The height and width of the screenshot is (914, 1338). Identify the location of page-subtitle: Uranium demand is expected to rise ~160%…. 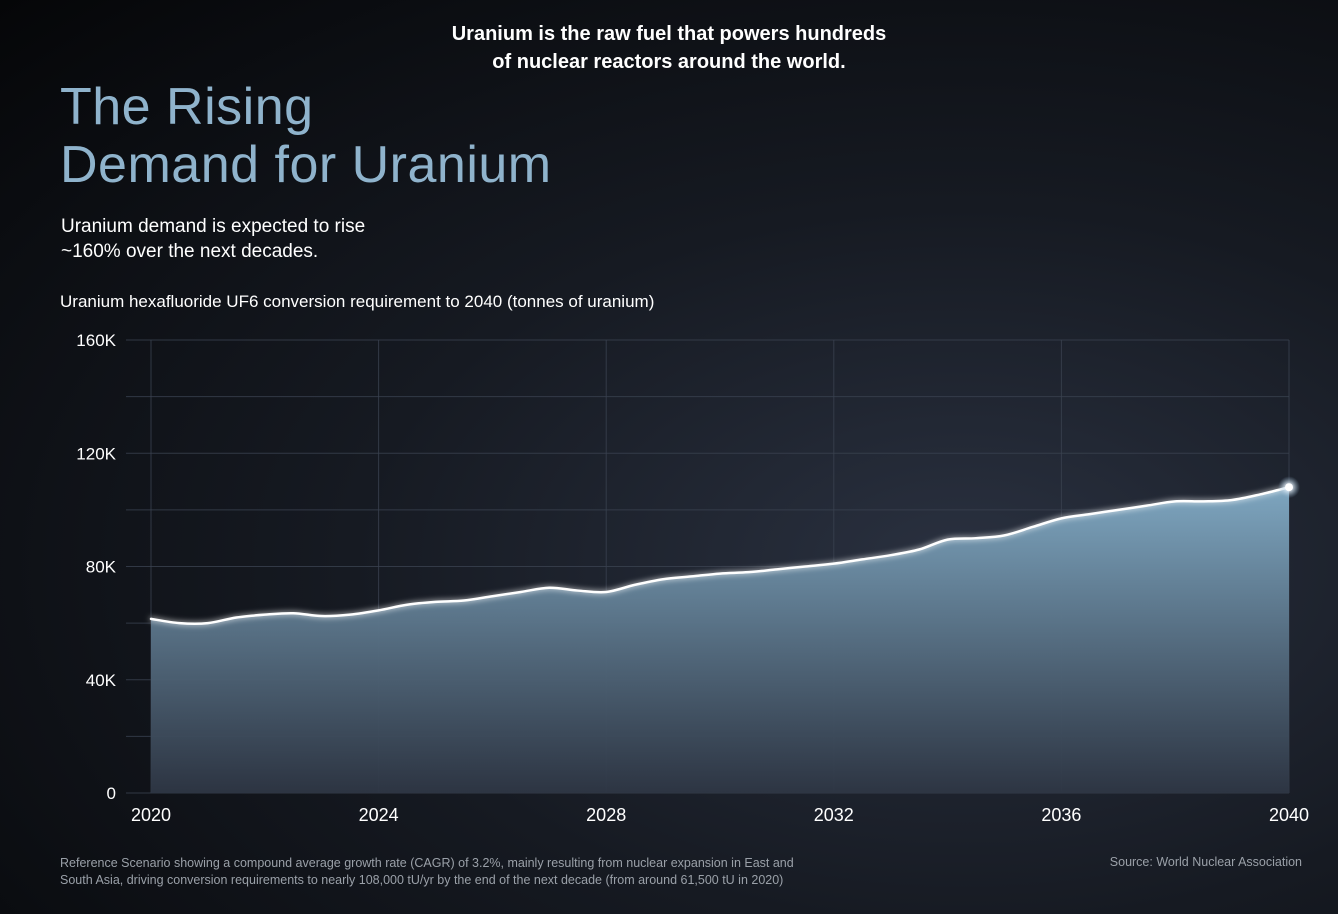
(213, 239).